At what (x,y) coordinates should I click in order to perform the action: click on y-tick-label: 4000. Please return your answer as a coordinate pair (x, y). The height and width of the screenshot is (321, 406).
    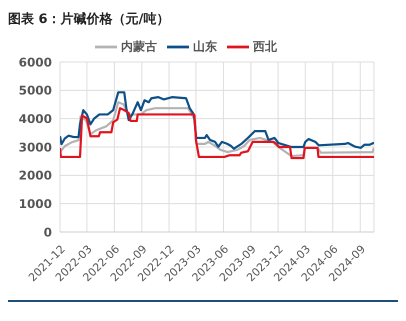
    Looking at the image, I should click on (35, 119).